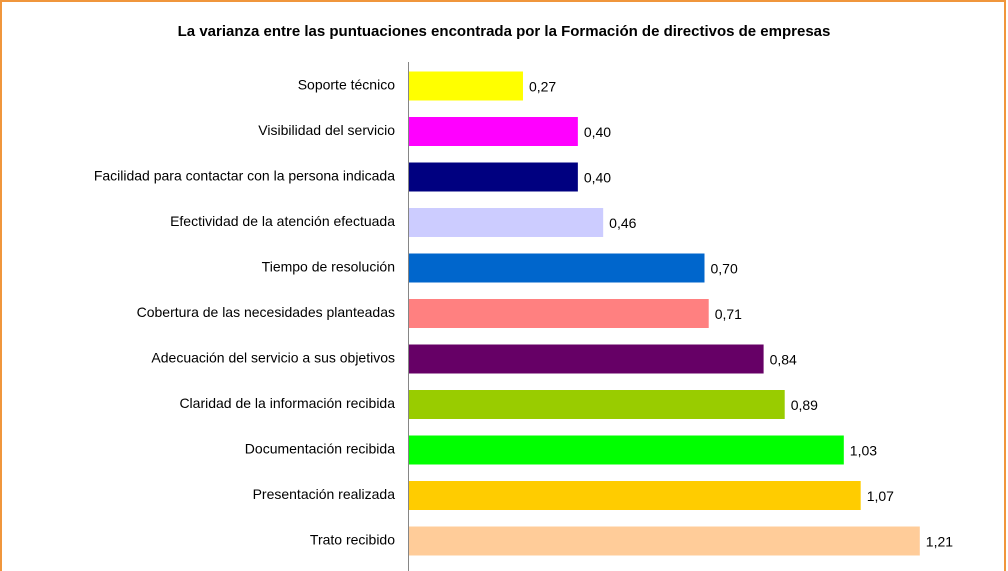  I want to click on y-tick-label: Adecuación del servicio a sus objetivos, so click(273, 358).